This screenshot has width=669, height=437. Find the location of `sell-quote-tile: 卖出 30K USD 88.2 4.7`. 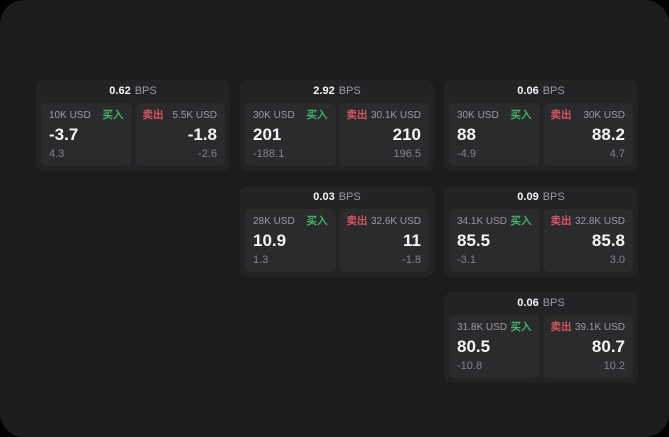

sell-quote-tile: 卖出 30K USD 88.2 4.7 is located at coordinates (587, 134).